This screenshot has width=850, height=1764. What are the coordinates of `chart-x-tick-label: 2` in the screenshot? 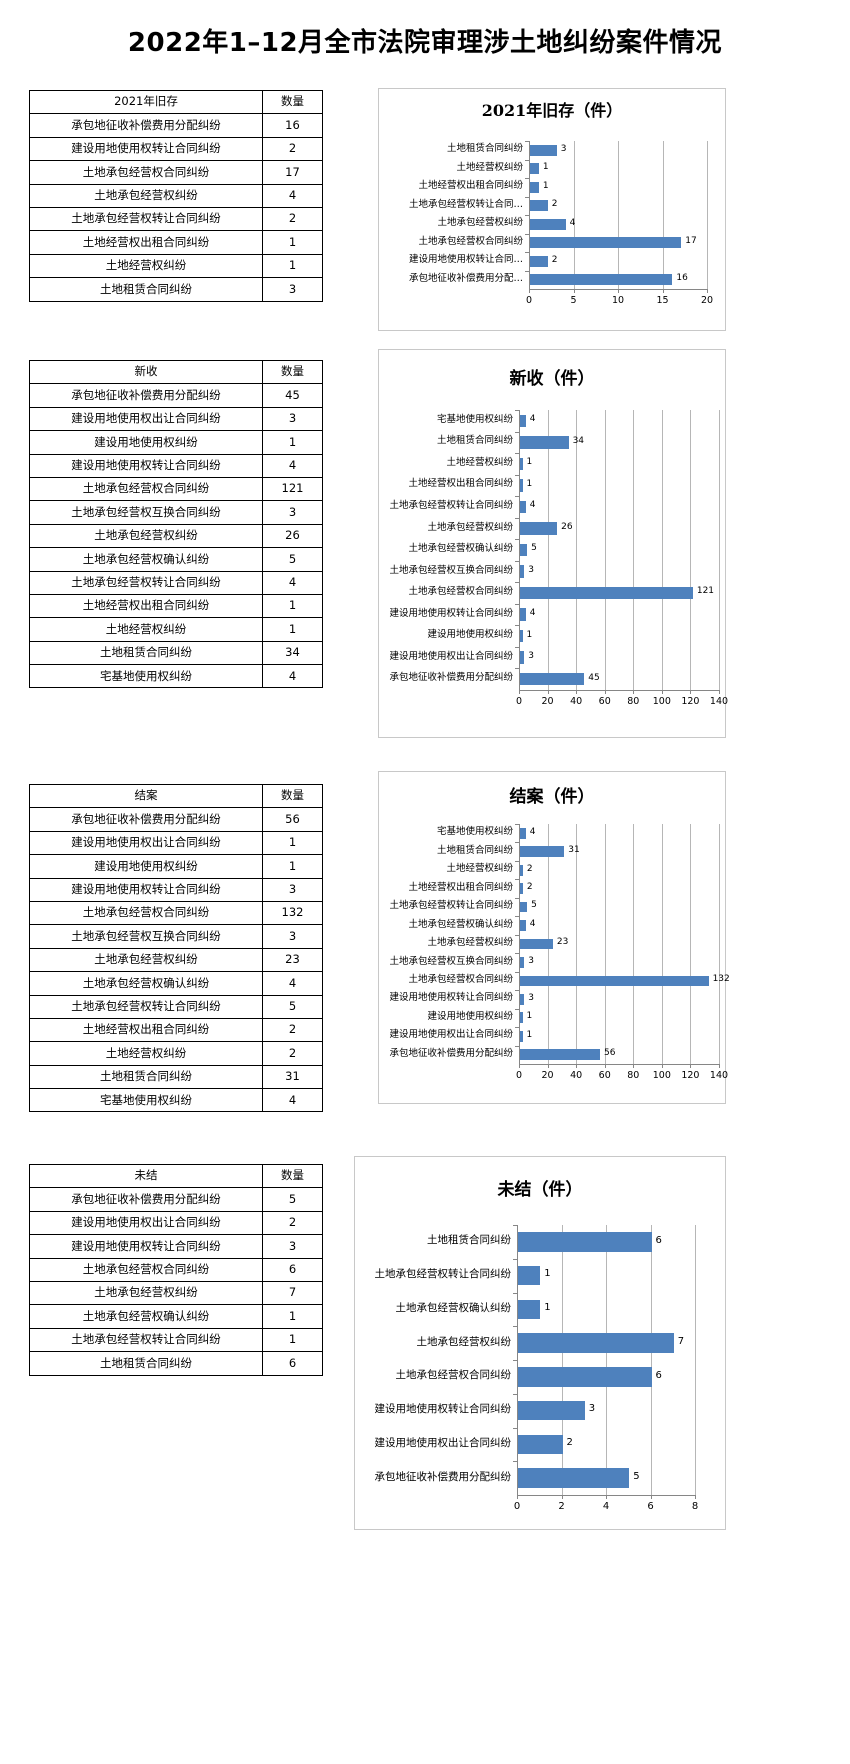 It's located at (561, 1506).